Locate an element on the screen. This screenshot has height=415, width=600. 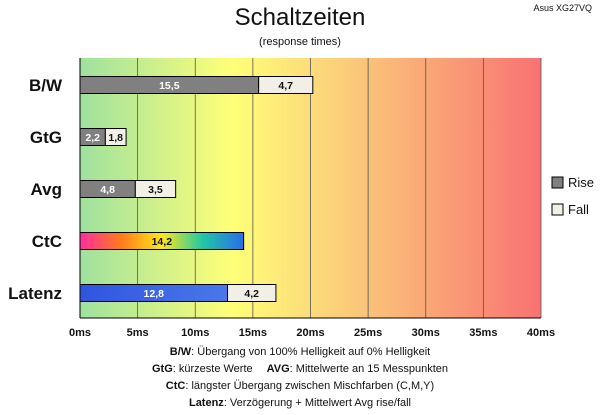
x-tick-label: 0ms is located at coordinates (80, 333).